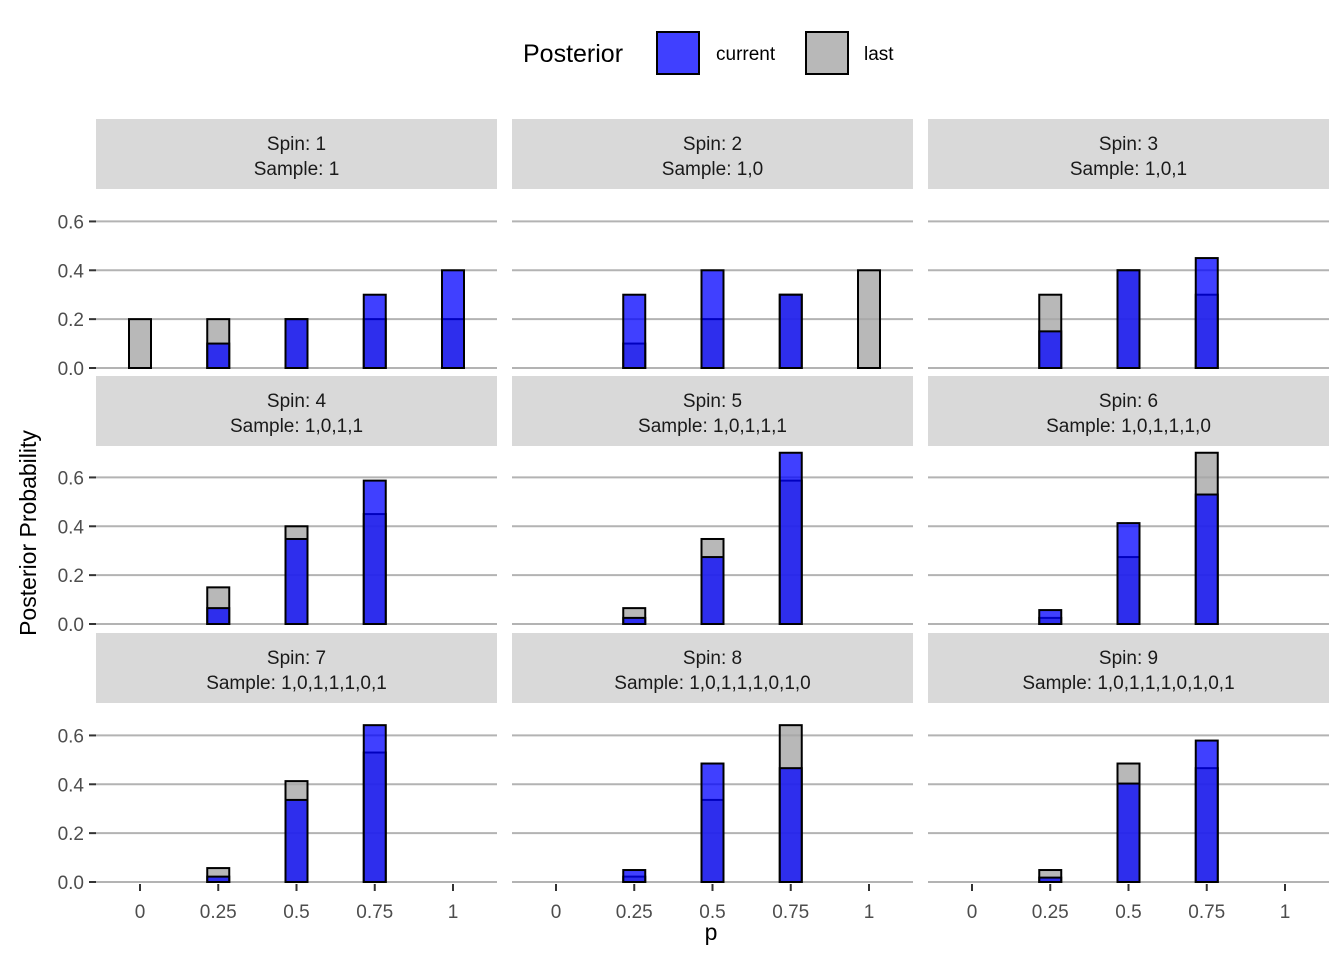  What do you see at coordinates (712, 144) in the screenshot?
I see `facet-strip-label: Spin: 2` at bounding box center [712, 144].